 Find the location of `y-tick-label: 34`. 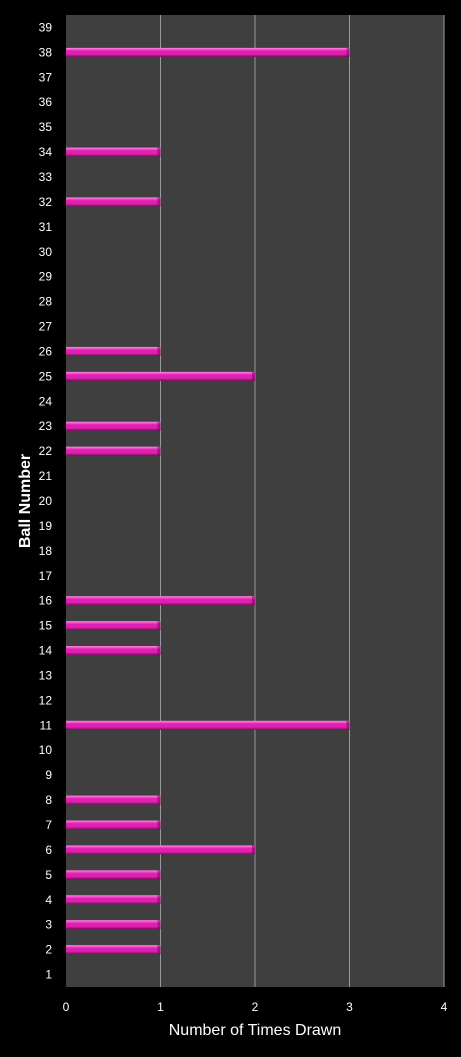

y-tick-label: 34 is located at coordinates (46, 152).